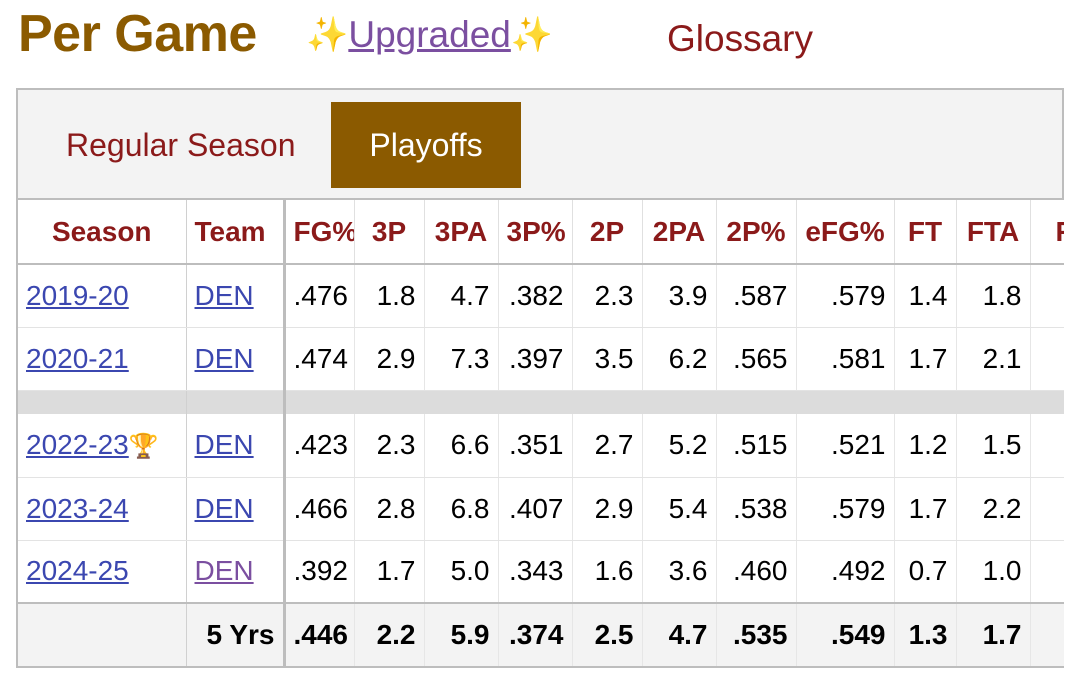 This screenshot has width=1080, height=683. I want to click on total-cell-fg-pct: .446, so click(319, 634).